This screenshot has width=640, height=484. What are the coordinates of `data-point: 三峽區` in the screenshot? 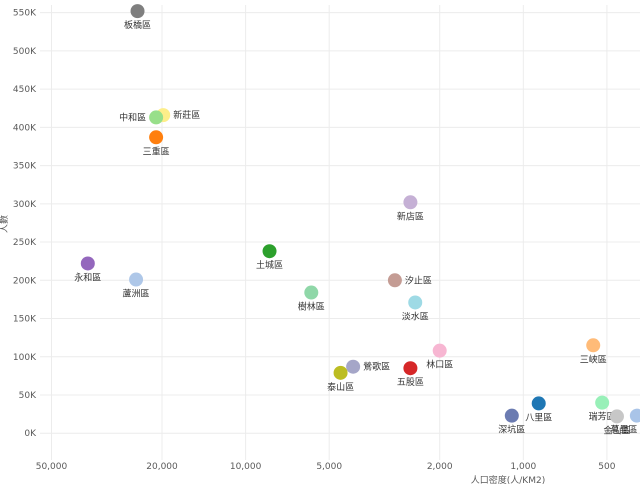 It's located at (593, 351).